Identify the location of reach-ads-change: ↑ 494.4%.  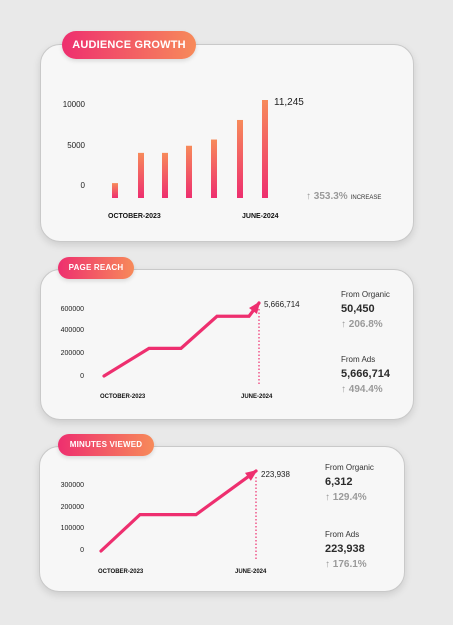
(362, 389).